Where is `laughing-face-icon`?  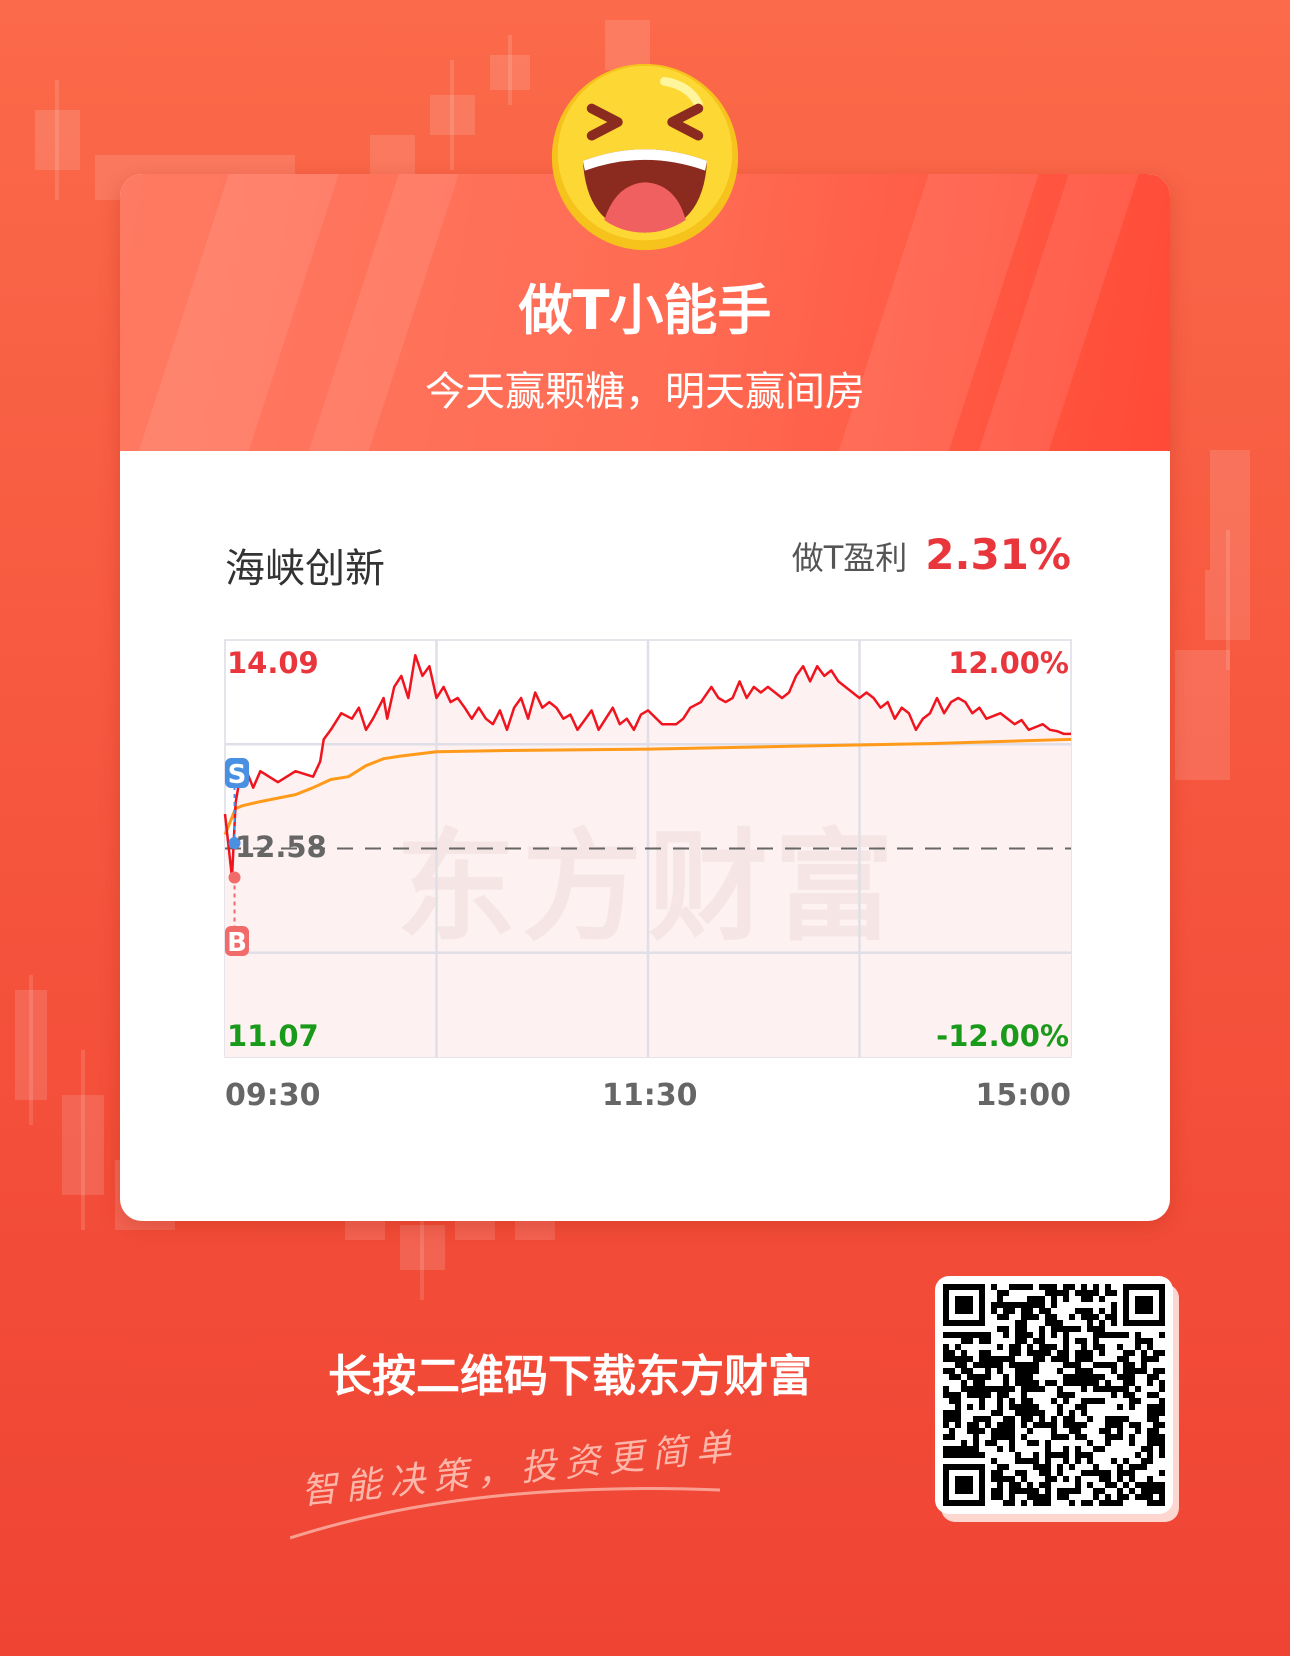 laughing-face-icon is located at coordinates (645, 157).